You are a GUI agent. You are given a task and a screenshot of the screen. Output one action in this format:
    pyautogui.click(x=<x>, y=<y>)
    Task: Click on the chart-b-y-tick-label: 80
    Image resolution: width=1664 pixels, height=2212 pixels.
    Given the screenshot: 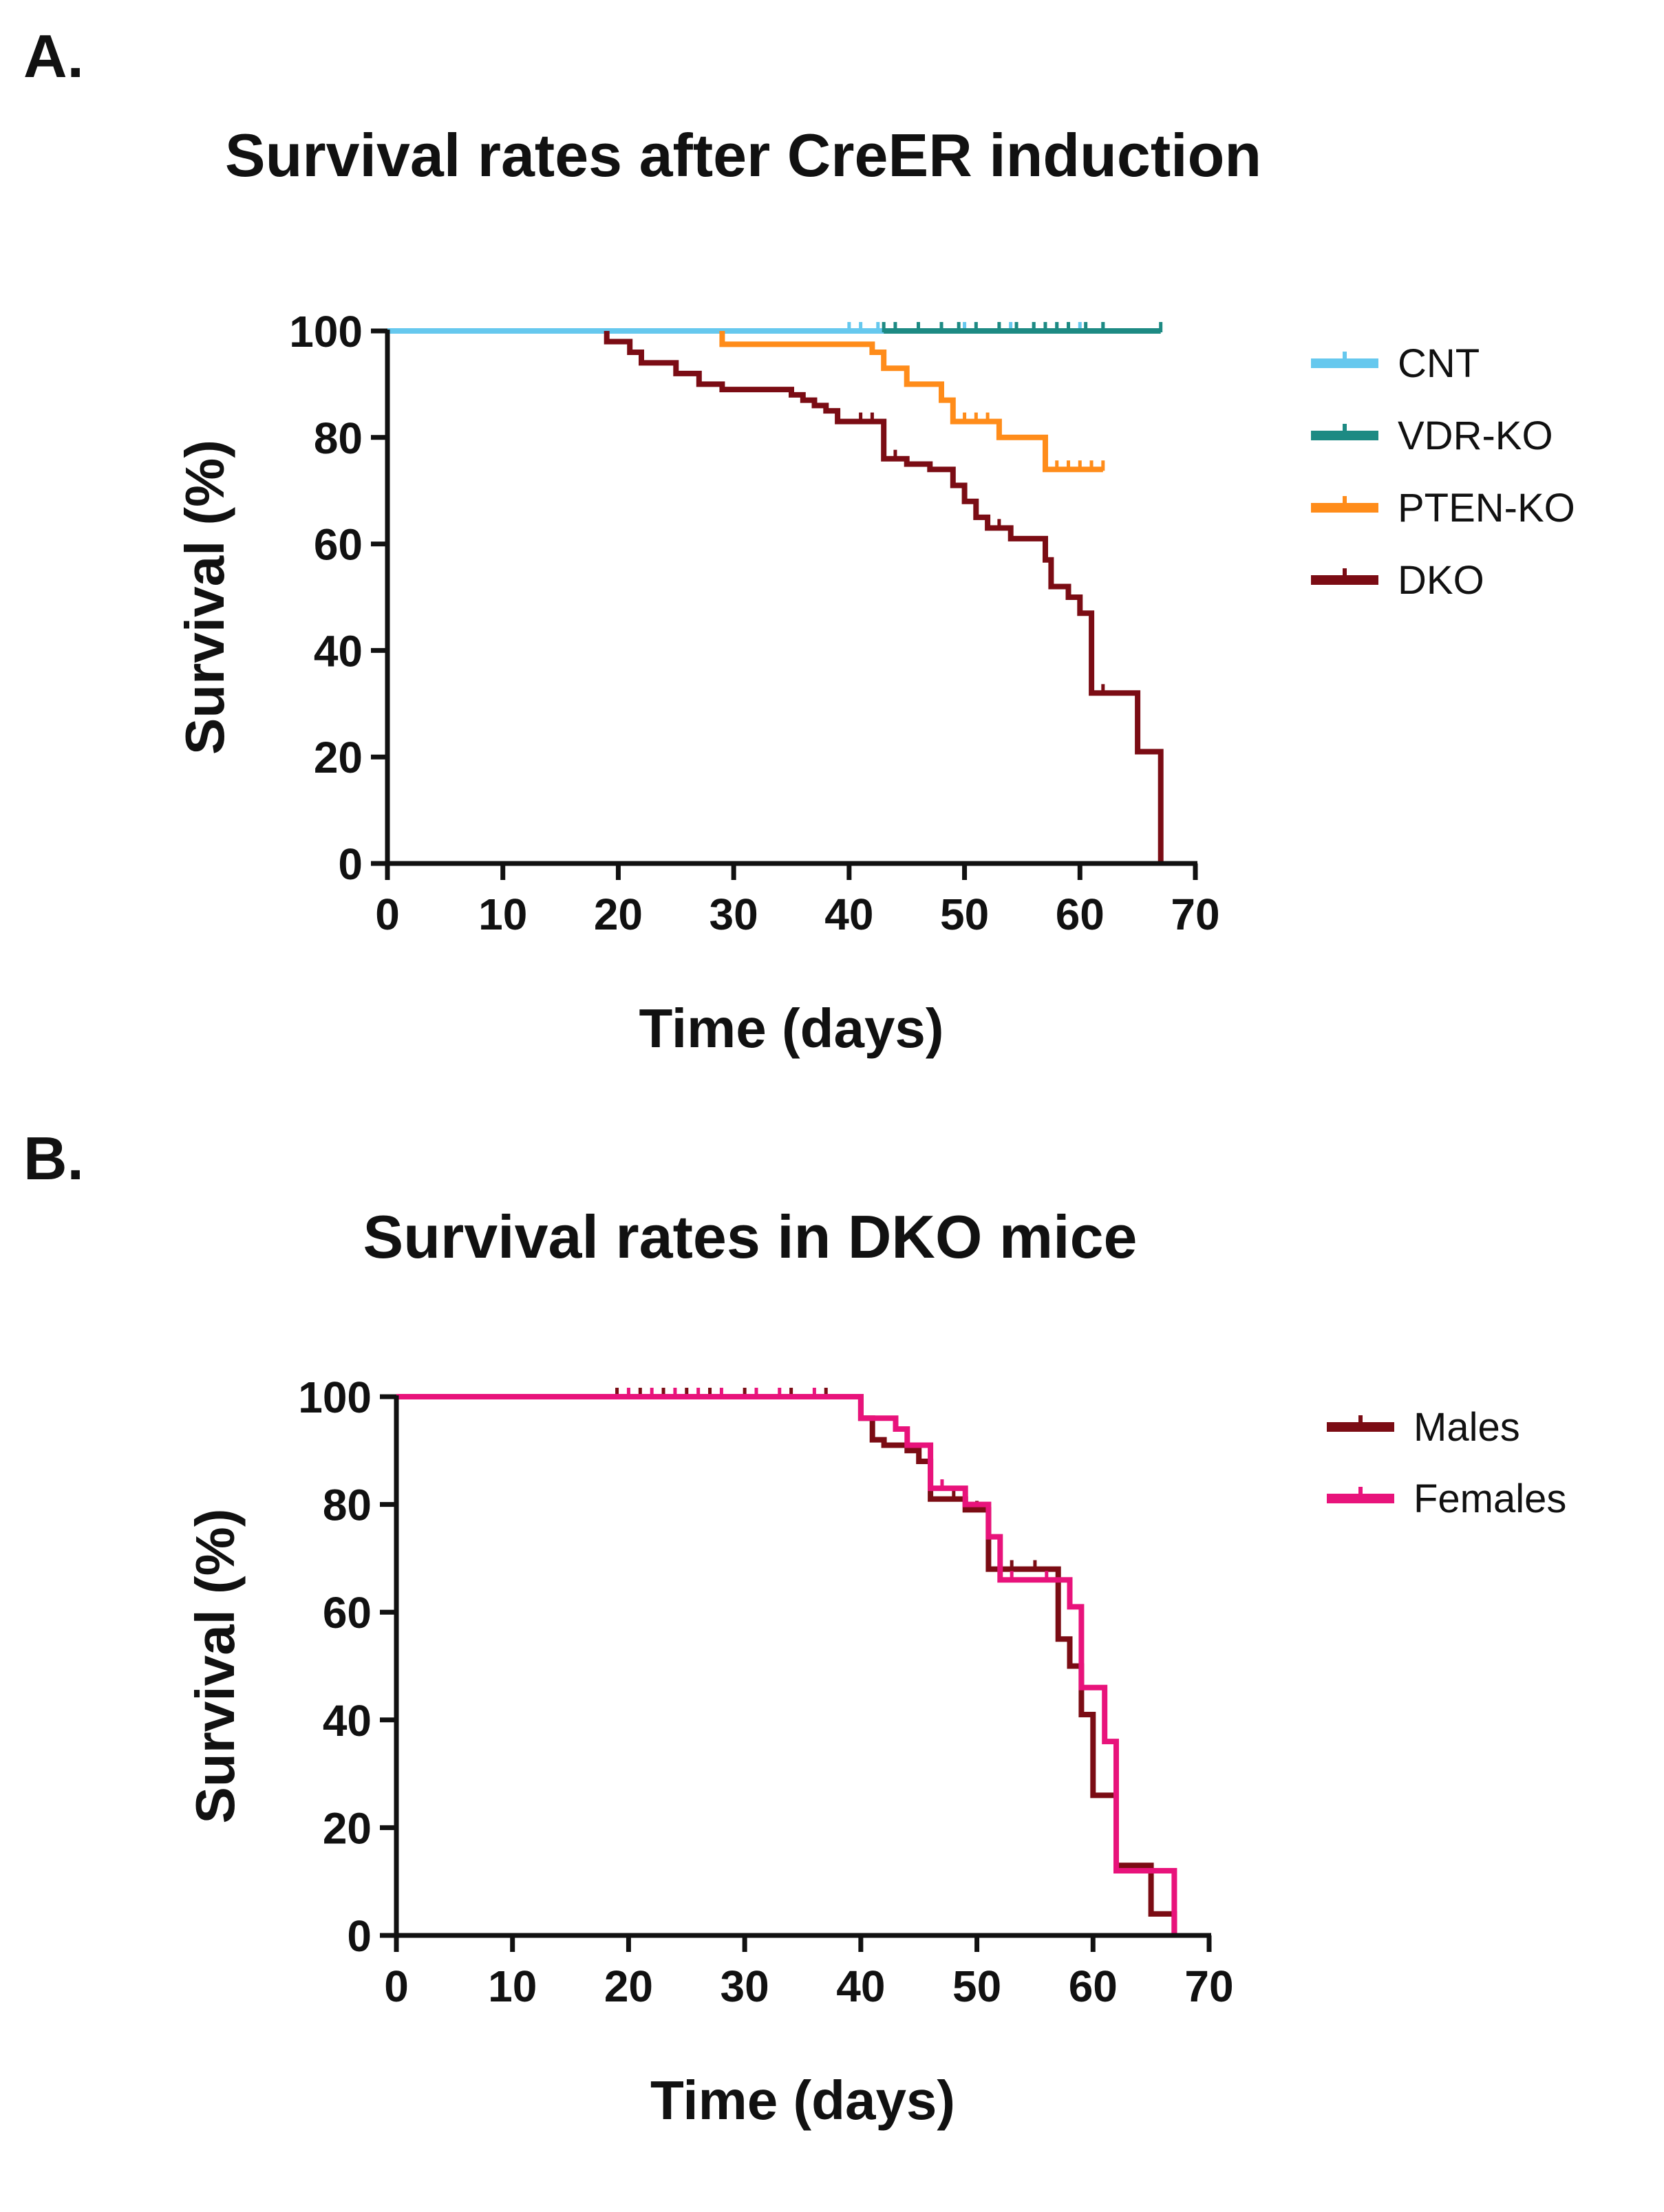 What is the action you would take?
    pyautogui.click(x=347, y=1505)
    